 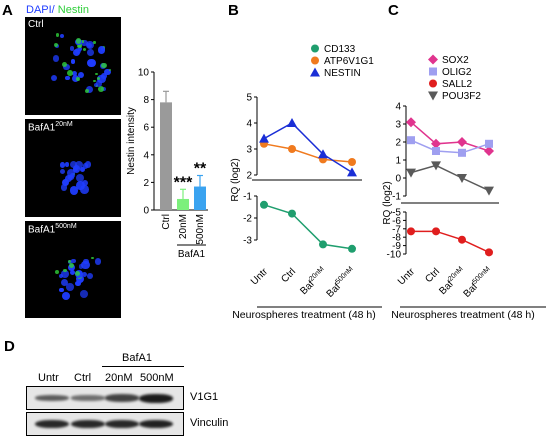 I want to click on x-axis-title: Neurospheres treatment (48 h), so click(x=463, y=315).